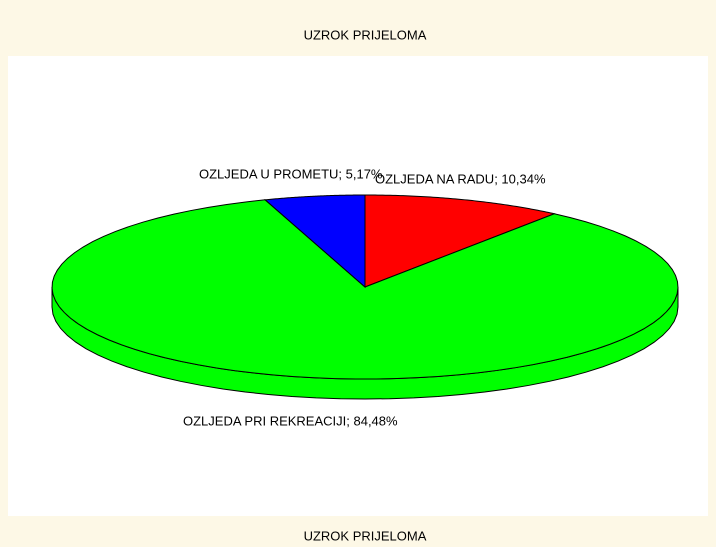 This screenshot has height=547, width=716. Describe the element at coordinates (291, 173) in the screenshot. I see `slice-label: OZLJEDA U PROMETU; 5,17%` at that location.